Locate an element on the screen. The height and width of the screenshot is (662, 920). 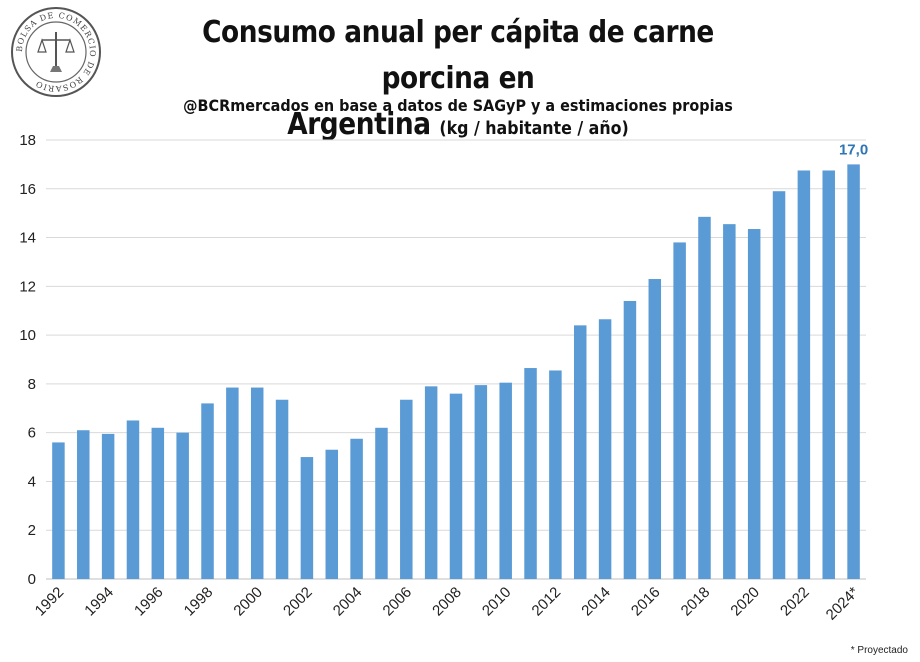
x-tick-label: 2016 is located at coordinates (646, 602).